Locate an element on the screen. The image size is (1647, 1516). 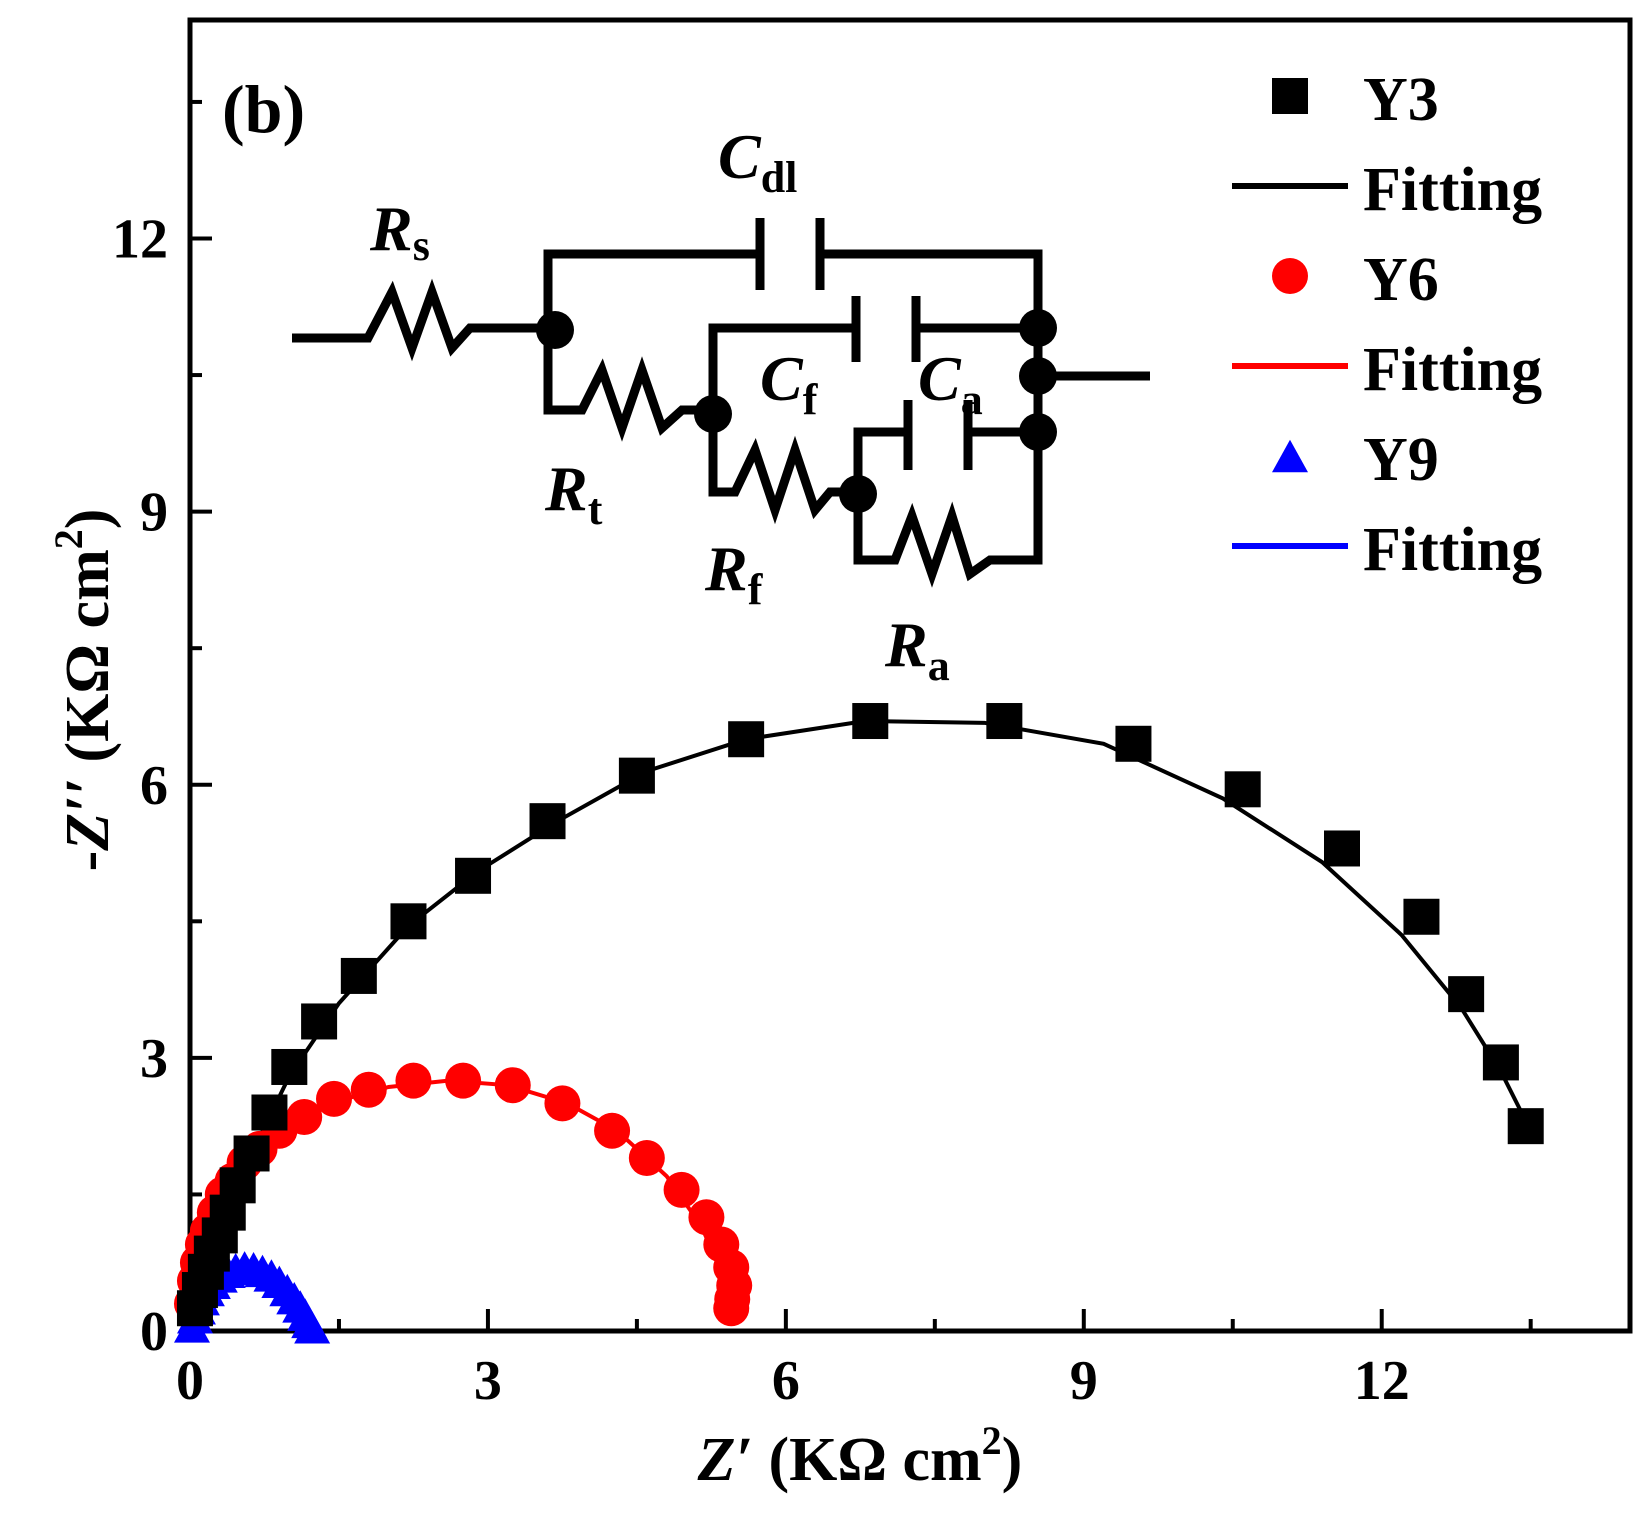
y-tick-label: 12 is located at coordinates (140, 240).